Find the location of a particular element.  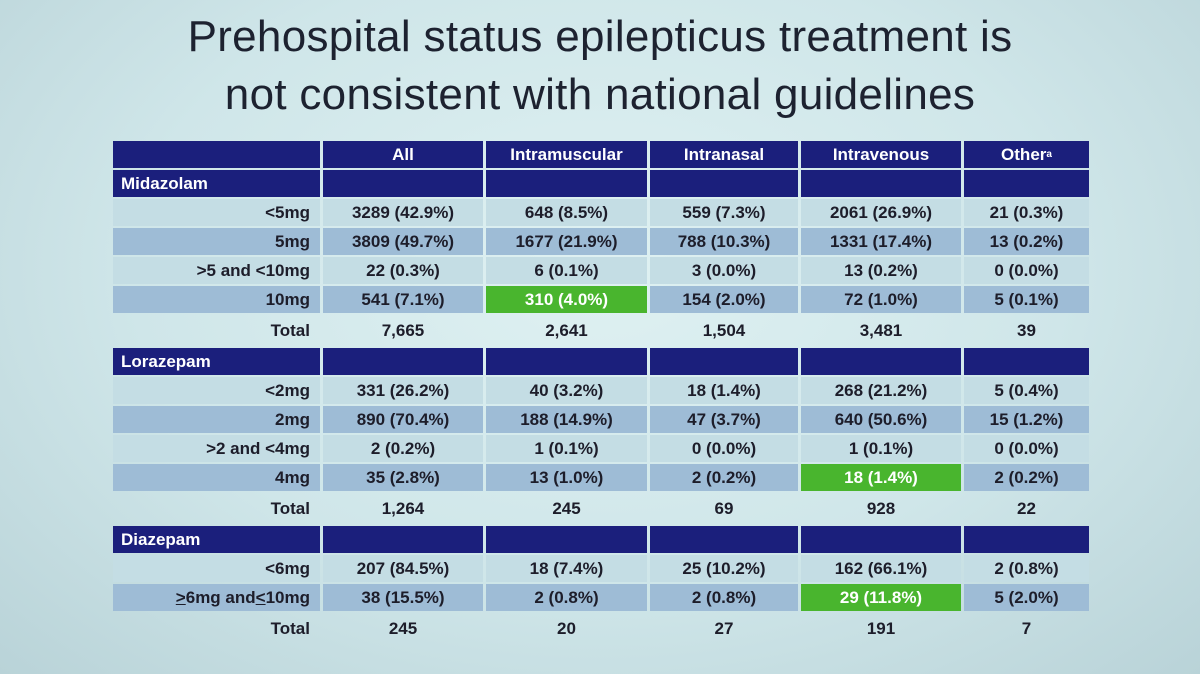

row-label: 2mg is located at coordinates (216, 419).